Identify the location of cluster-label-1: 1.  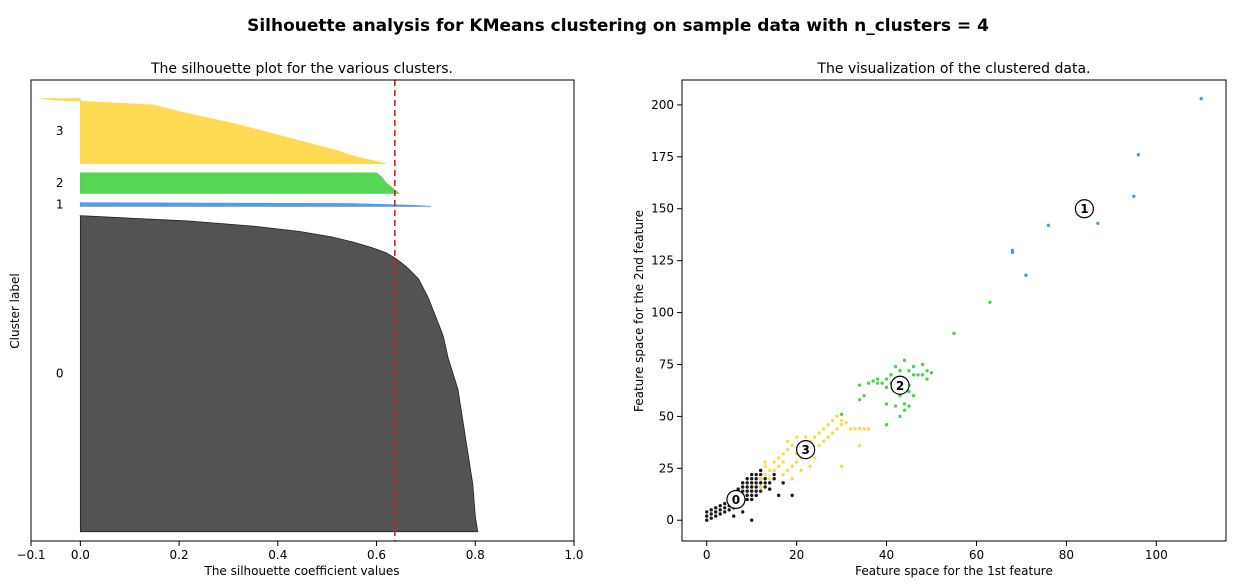
(60, 205).